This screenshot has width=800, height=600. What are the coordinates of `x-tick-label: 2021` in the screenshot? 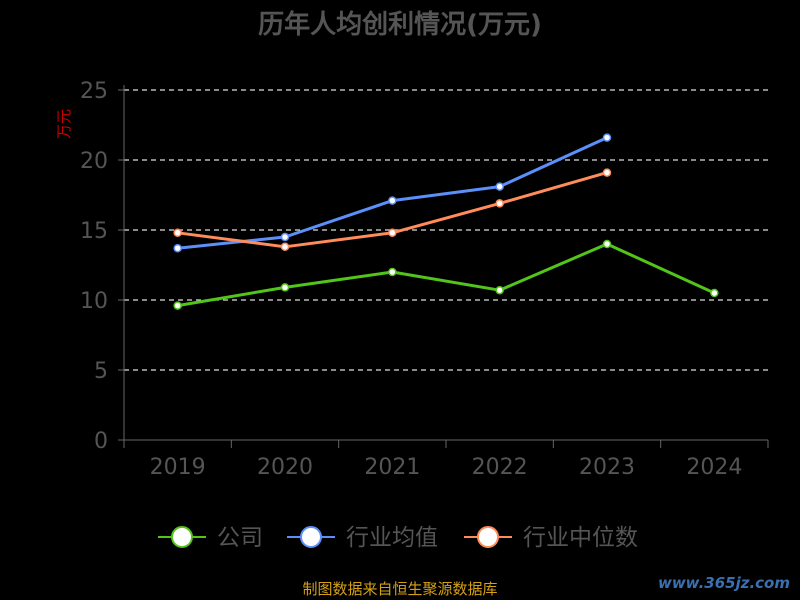 It's located at (392, 467).